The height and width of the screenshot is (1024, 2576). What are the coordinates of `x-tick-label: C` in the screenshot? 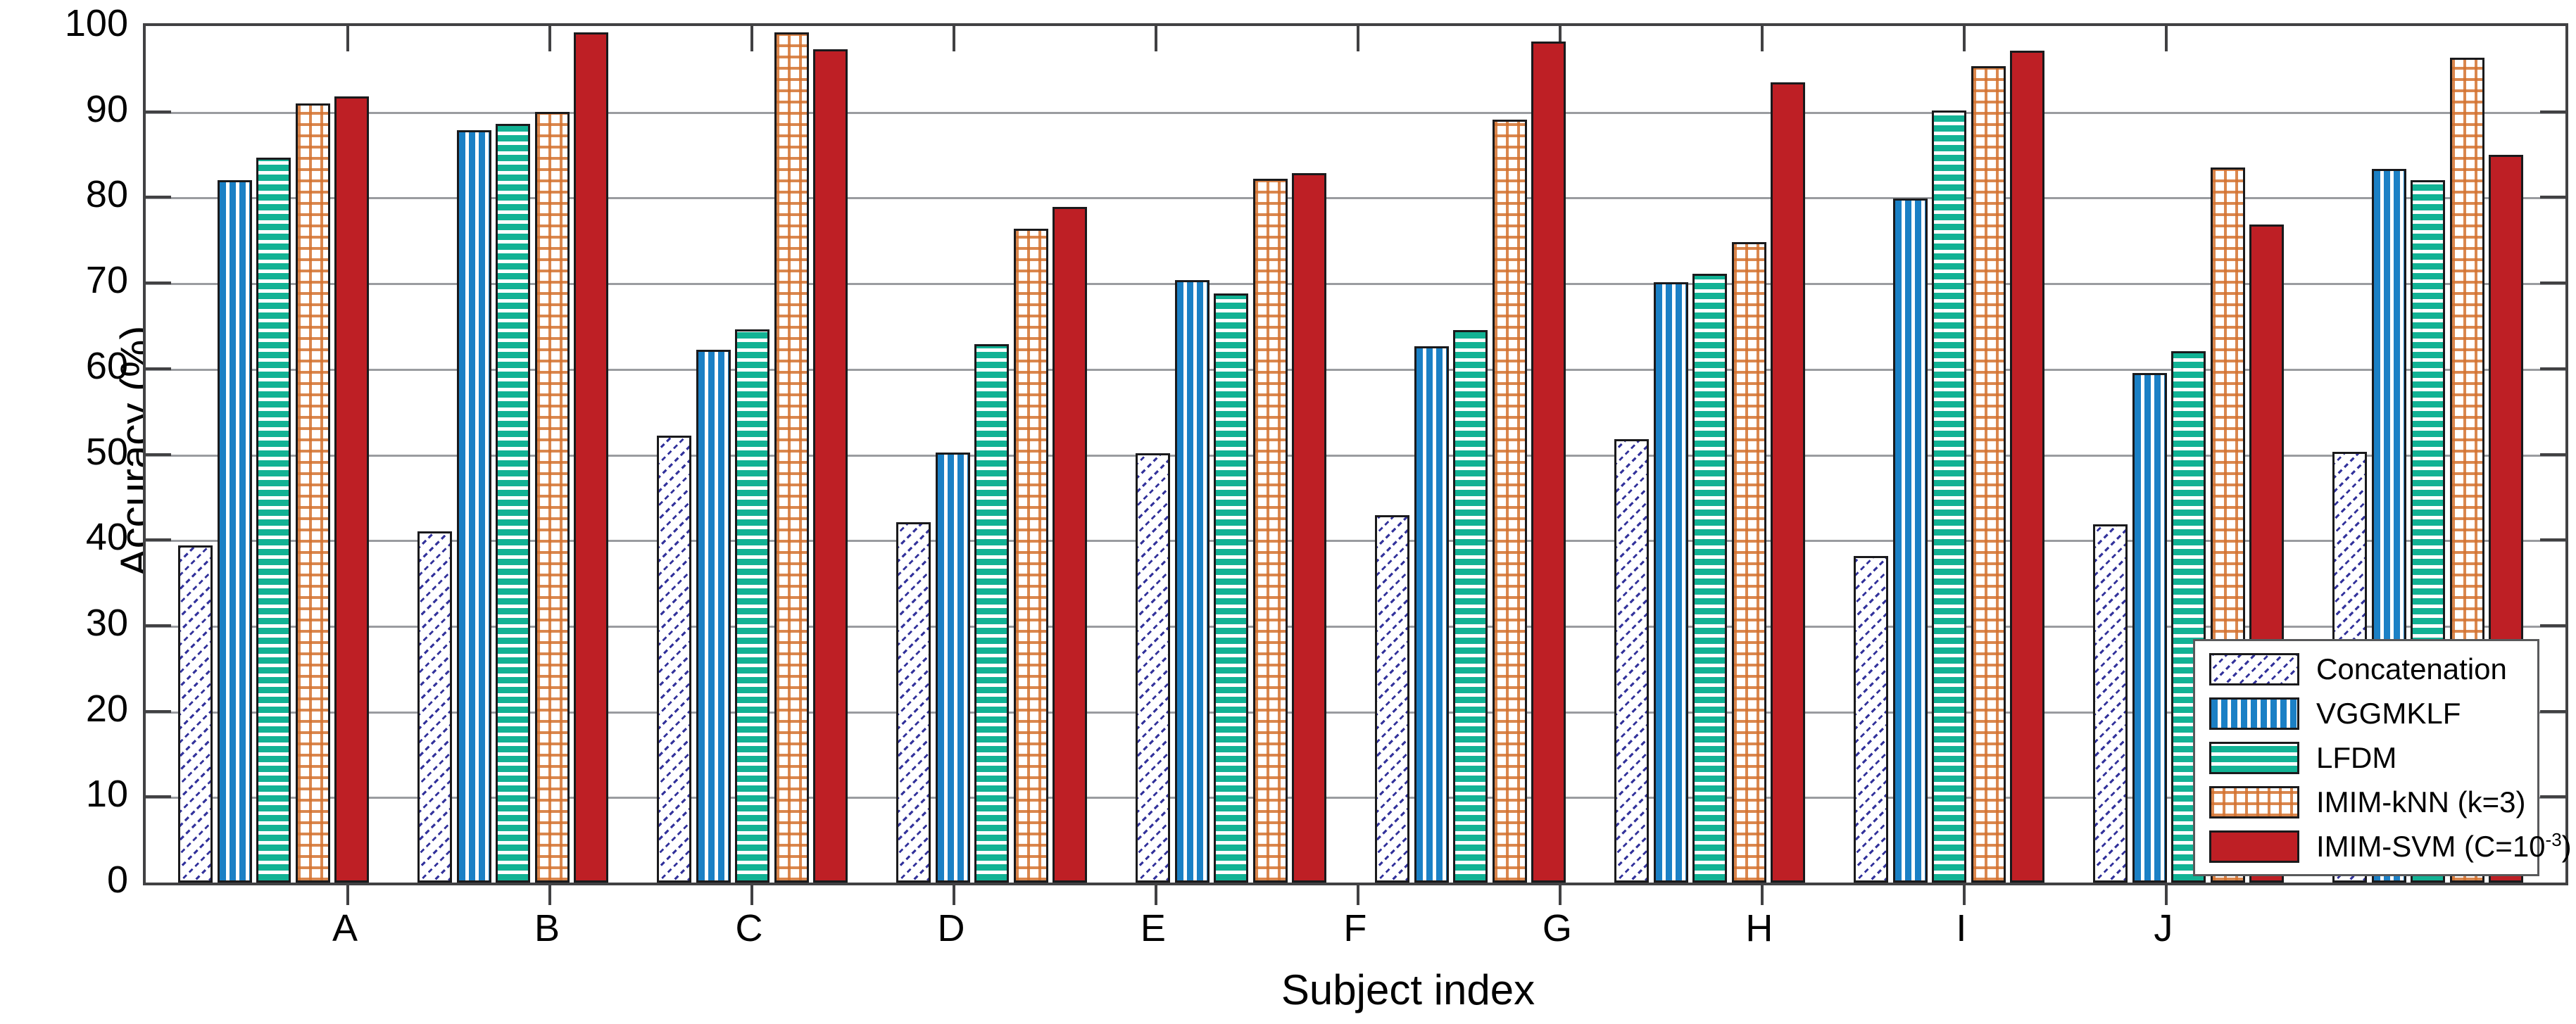 It's located at (749, 928).